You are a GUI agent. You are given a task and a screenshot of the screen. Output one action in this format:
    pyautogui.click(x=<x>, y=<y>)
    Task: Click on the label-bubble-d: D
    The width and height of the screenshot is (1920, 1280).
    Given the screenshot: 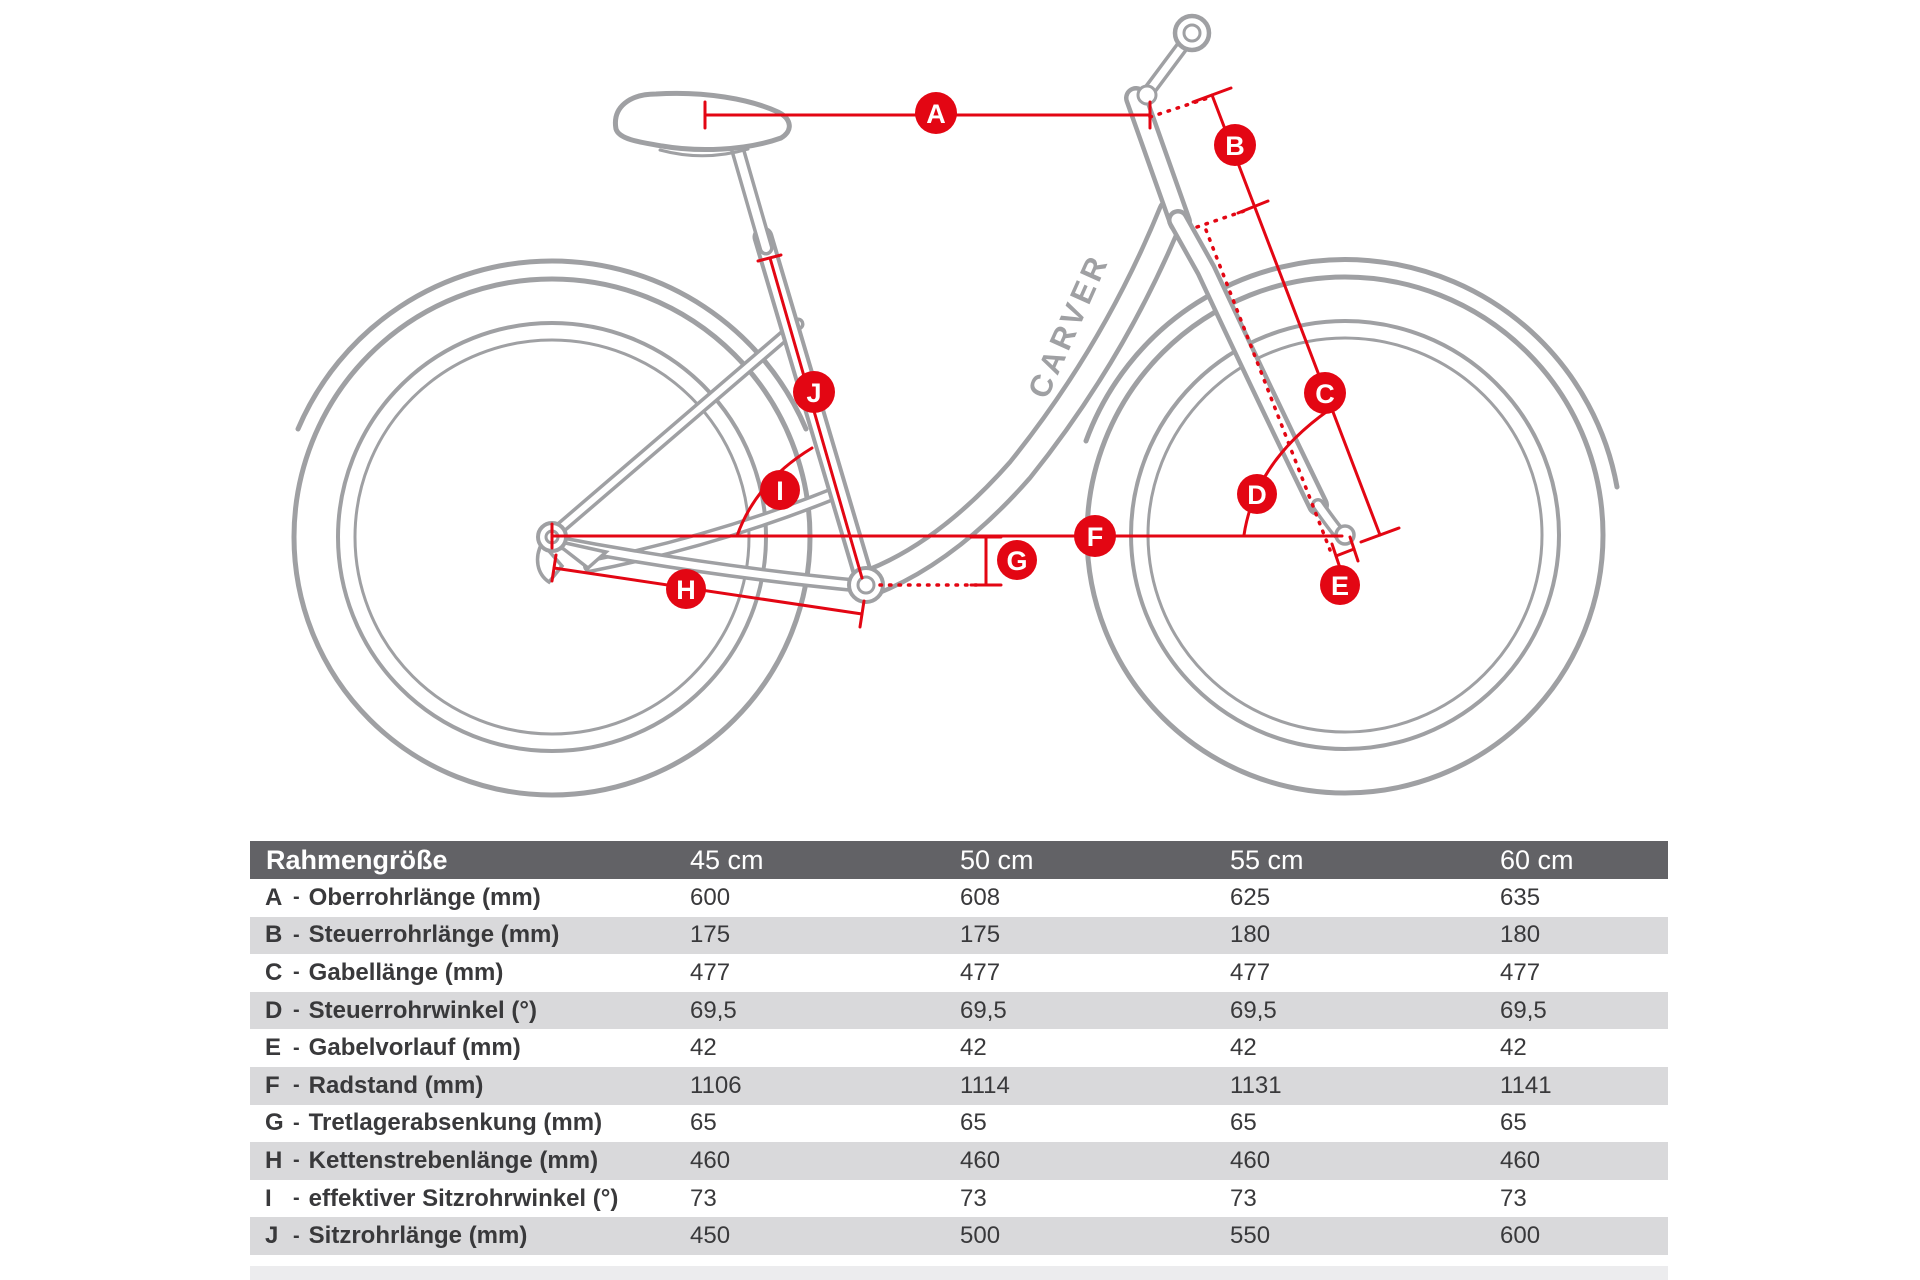 What is the action you would take?
    pyautogui.click(x=1257, y=494)
    